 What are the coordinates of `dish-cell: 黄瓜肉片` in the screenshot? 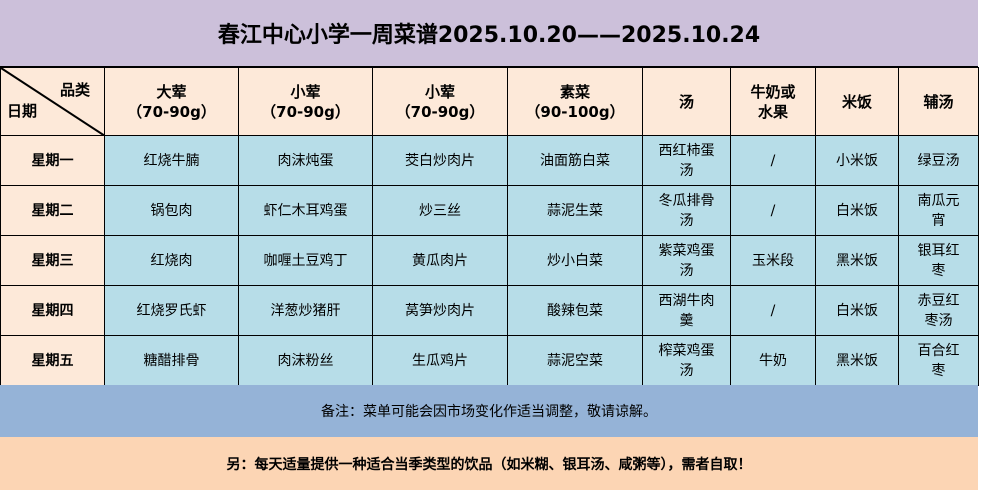 It's located at (440, 260).